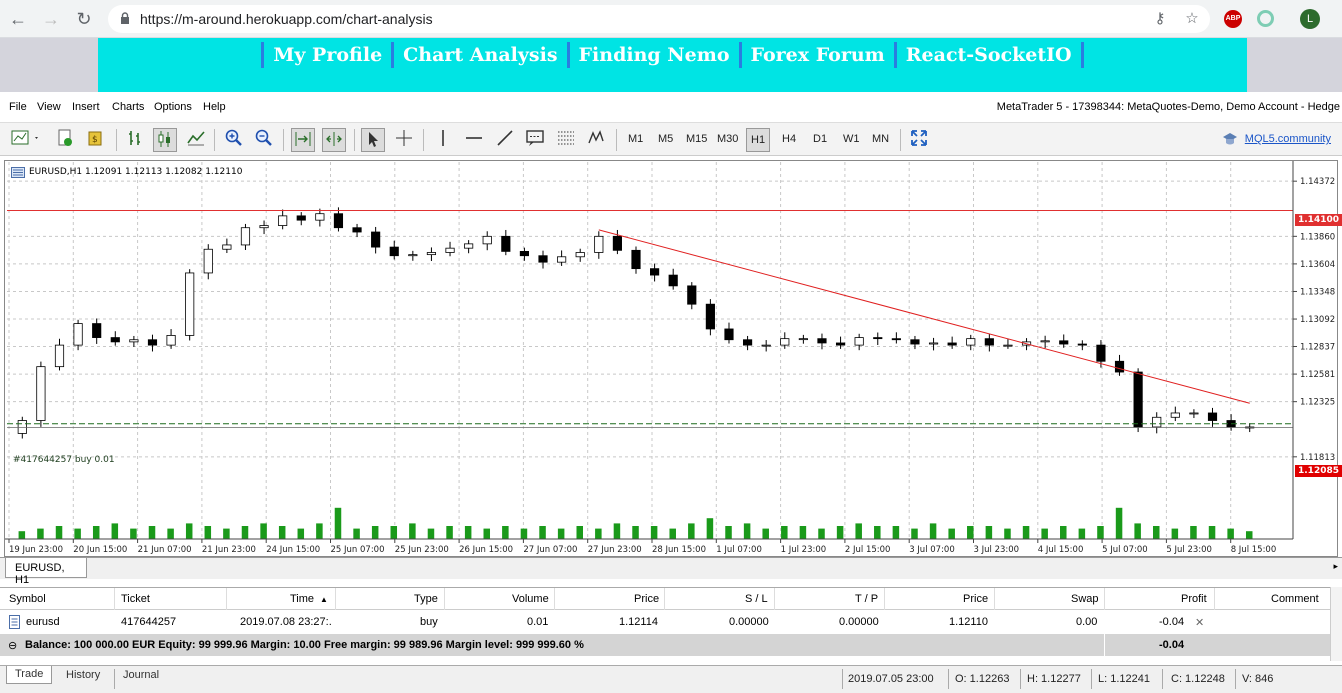 This screenshot has width=1342, height=693. I want to click on col-tp: T / P, so click(867, 599).